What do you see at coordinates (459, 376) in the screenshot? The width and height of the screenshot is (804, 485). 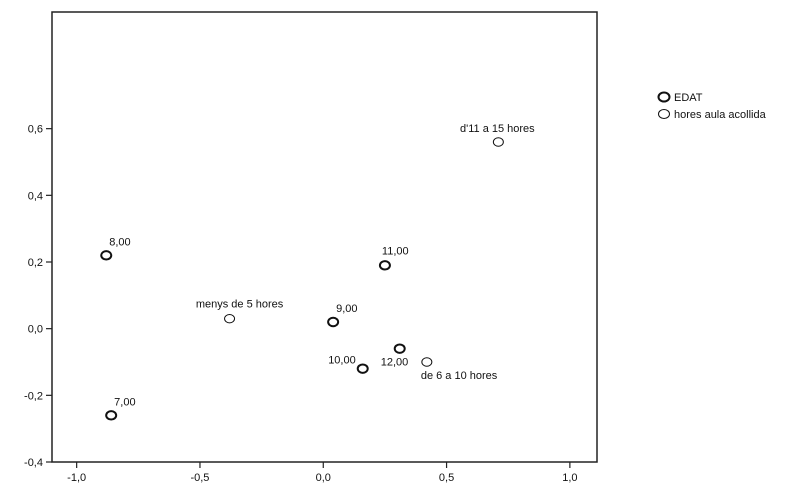 I see `data-point-label: de 6 a 10 hores` at bounding box center [459, 376].